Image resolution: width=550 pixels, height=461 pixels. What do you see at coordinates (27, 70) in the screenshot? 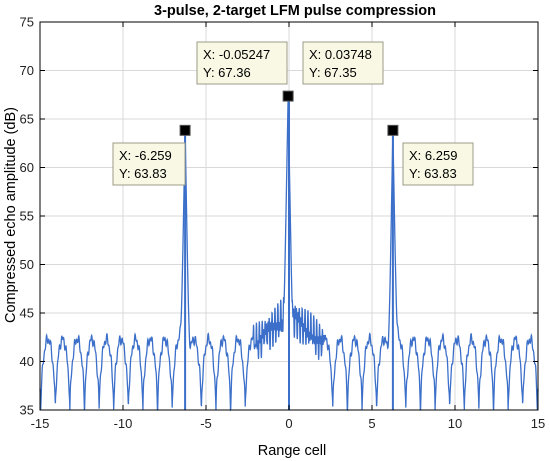
I see `y-tick-label: 70` at bounding box center [27, 70].